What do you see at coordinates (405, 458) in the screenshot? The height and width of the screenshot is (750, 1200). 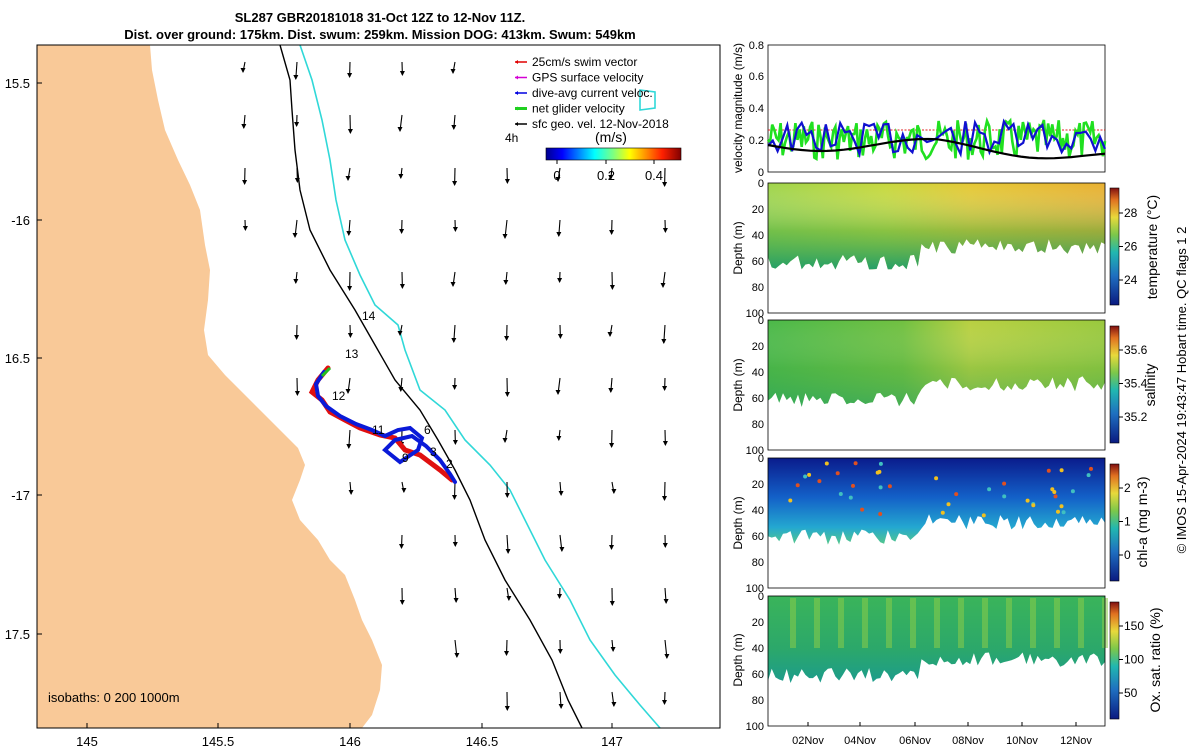 I see `day-label: 9` at bounding box center [405, 458].